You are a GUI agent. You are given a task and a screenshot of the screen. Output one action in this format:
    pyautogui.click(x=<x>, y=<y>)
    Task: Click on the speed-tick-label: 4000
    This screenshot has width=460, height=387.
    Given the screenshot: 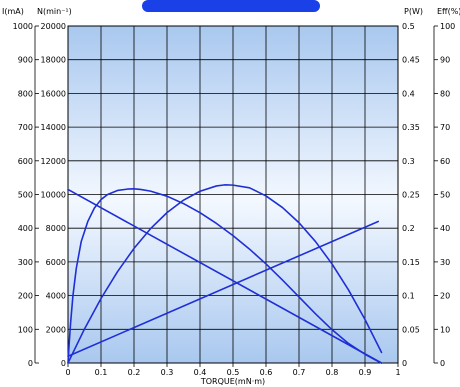 What is the action you would take?
    pyautogui.click(x=56, y=296)
    